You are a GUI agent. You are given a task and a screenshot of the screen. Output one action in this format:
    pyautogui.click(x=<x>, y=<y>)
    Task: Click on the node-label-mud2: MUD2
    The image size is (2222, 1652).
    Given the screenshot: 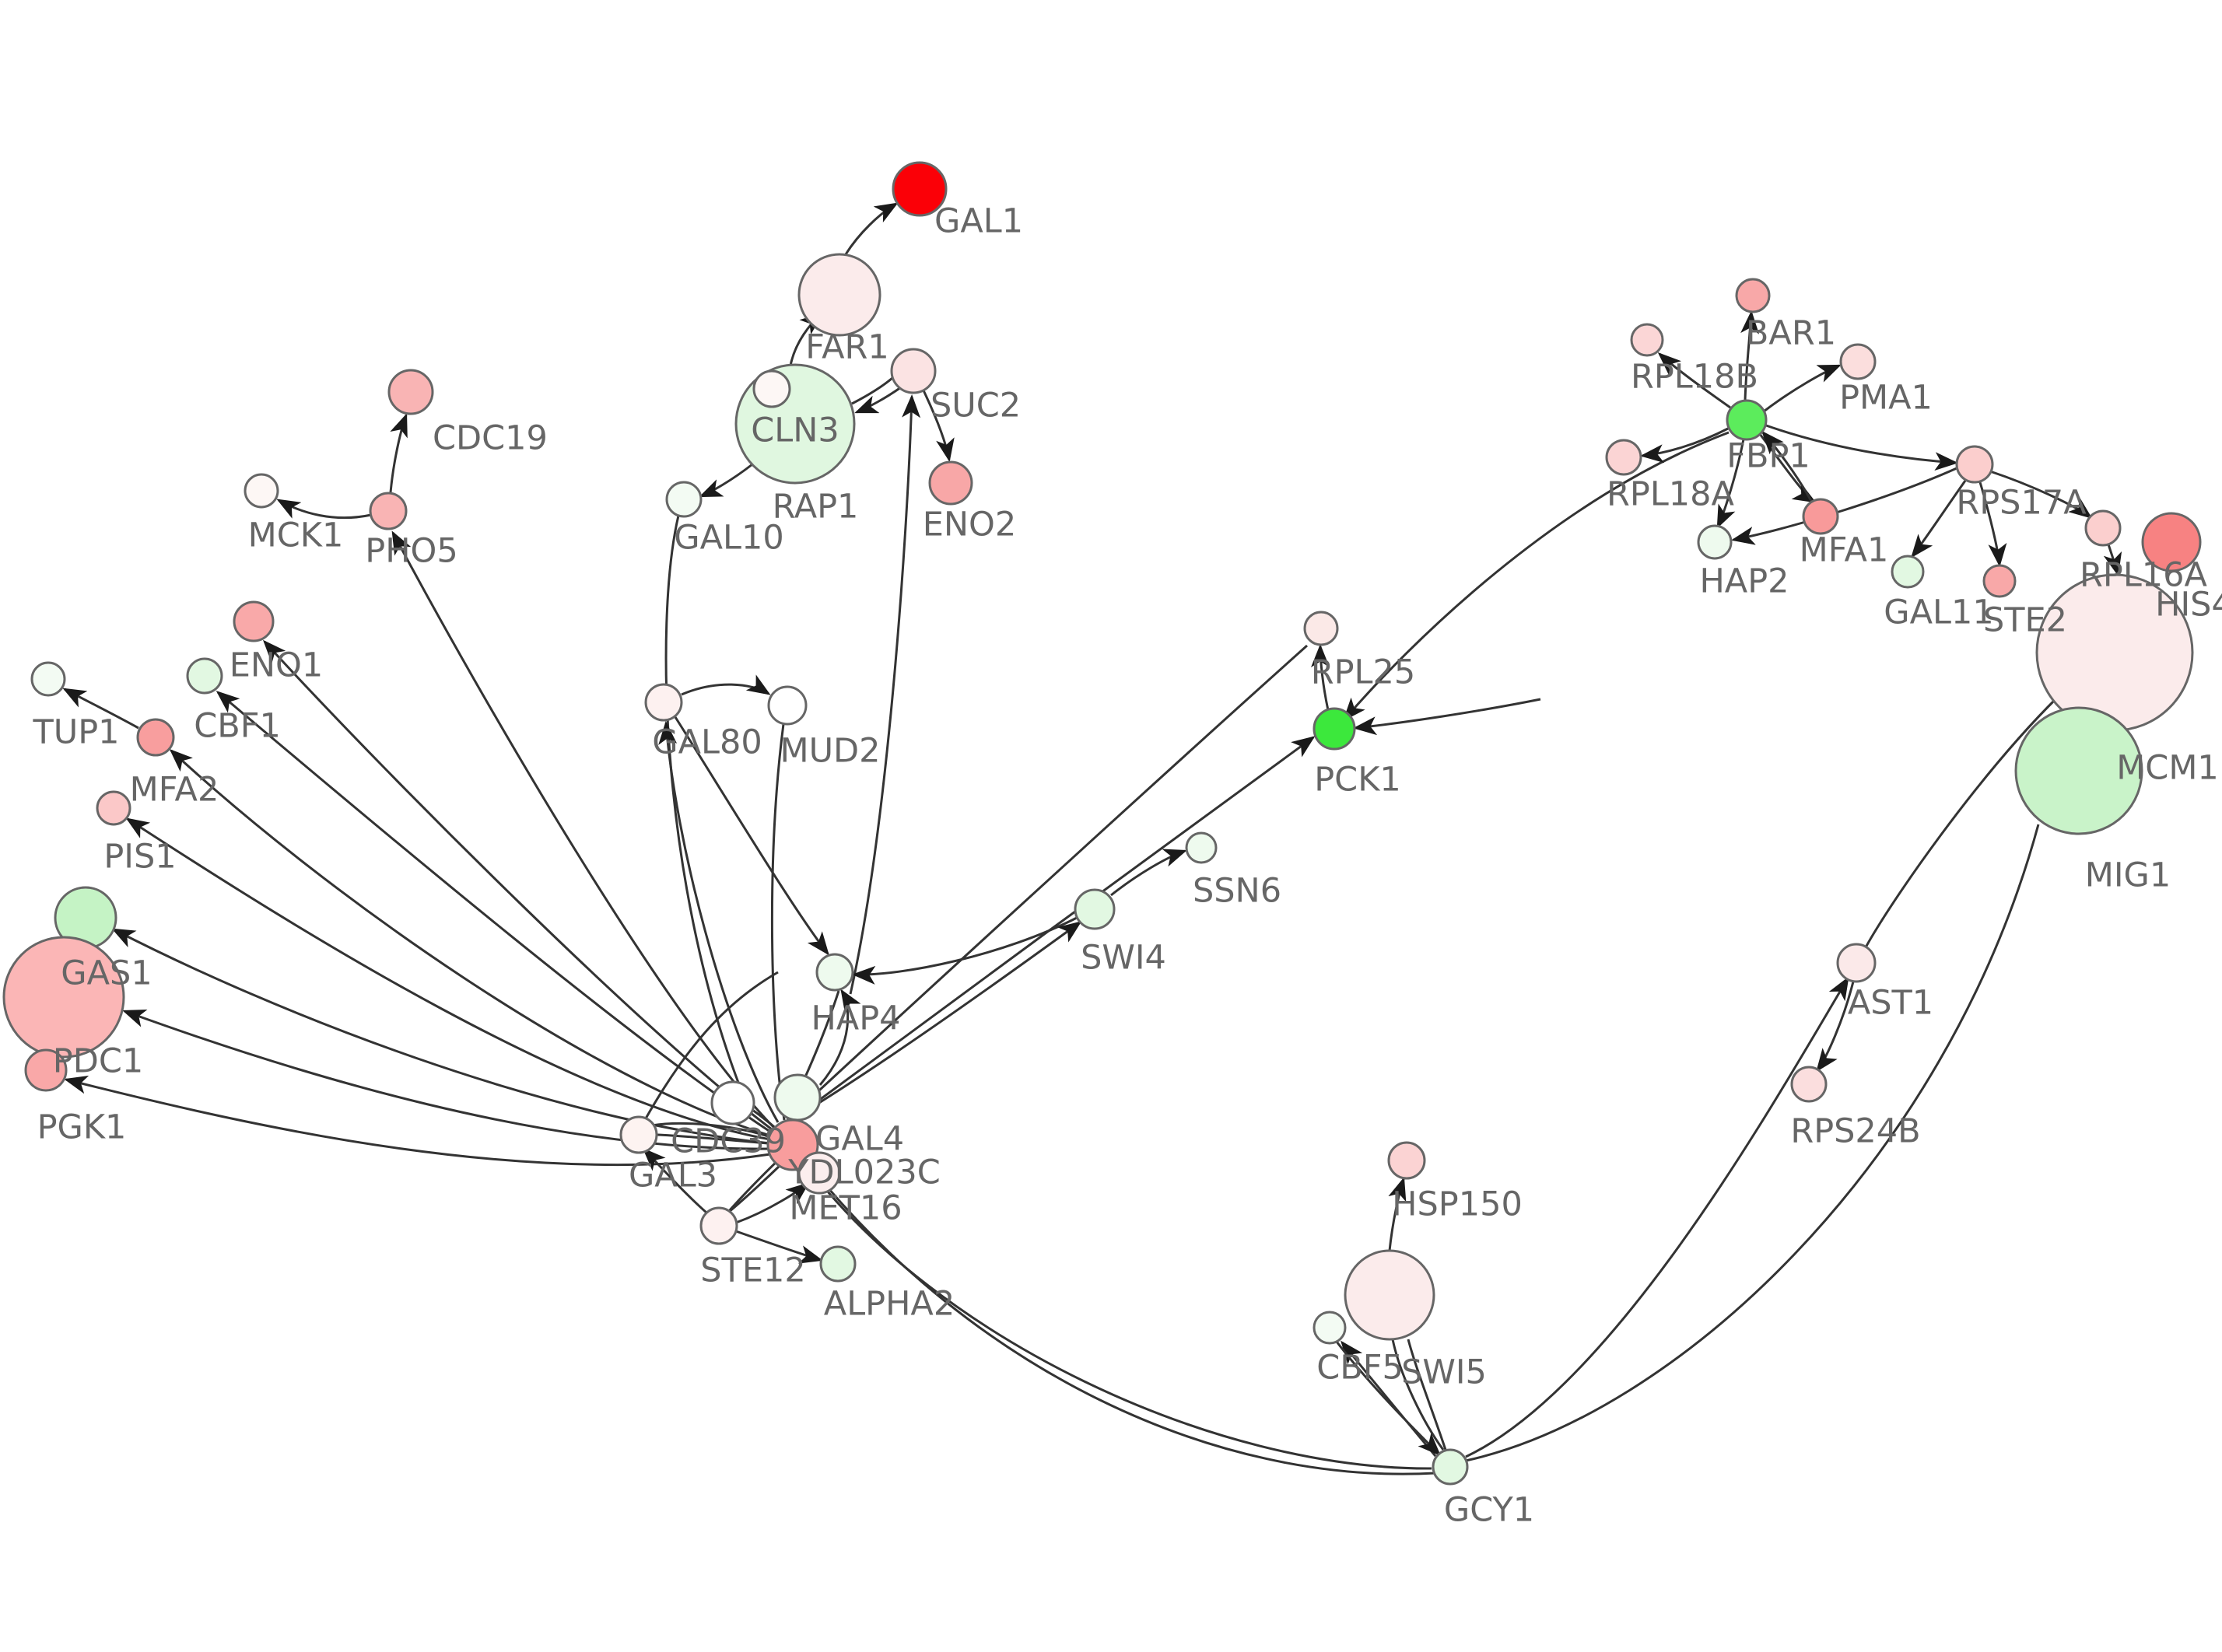 What is the action you would take?
    pyautogui.click(x=830, y=752)
    